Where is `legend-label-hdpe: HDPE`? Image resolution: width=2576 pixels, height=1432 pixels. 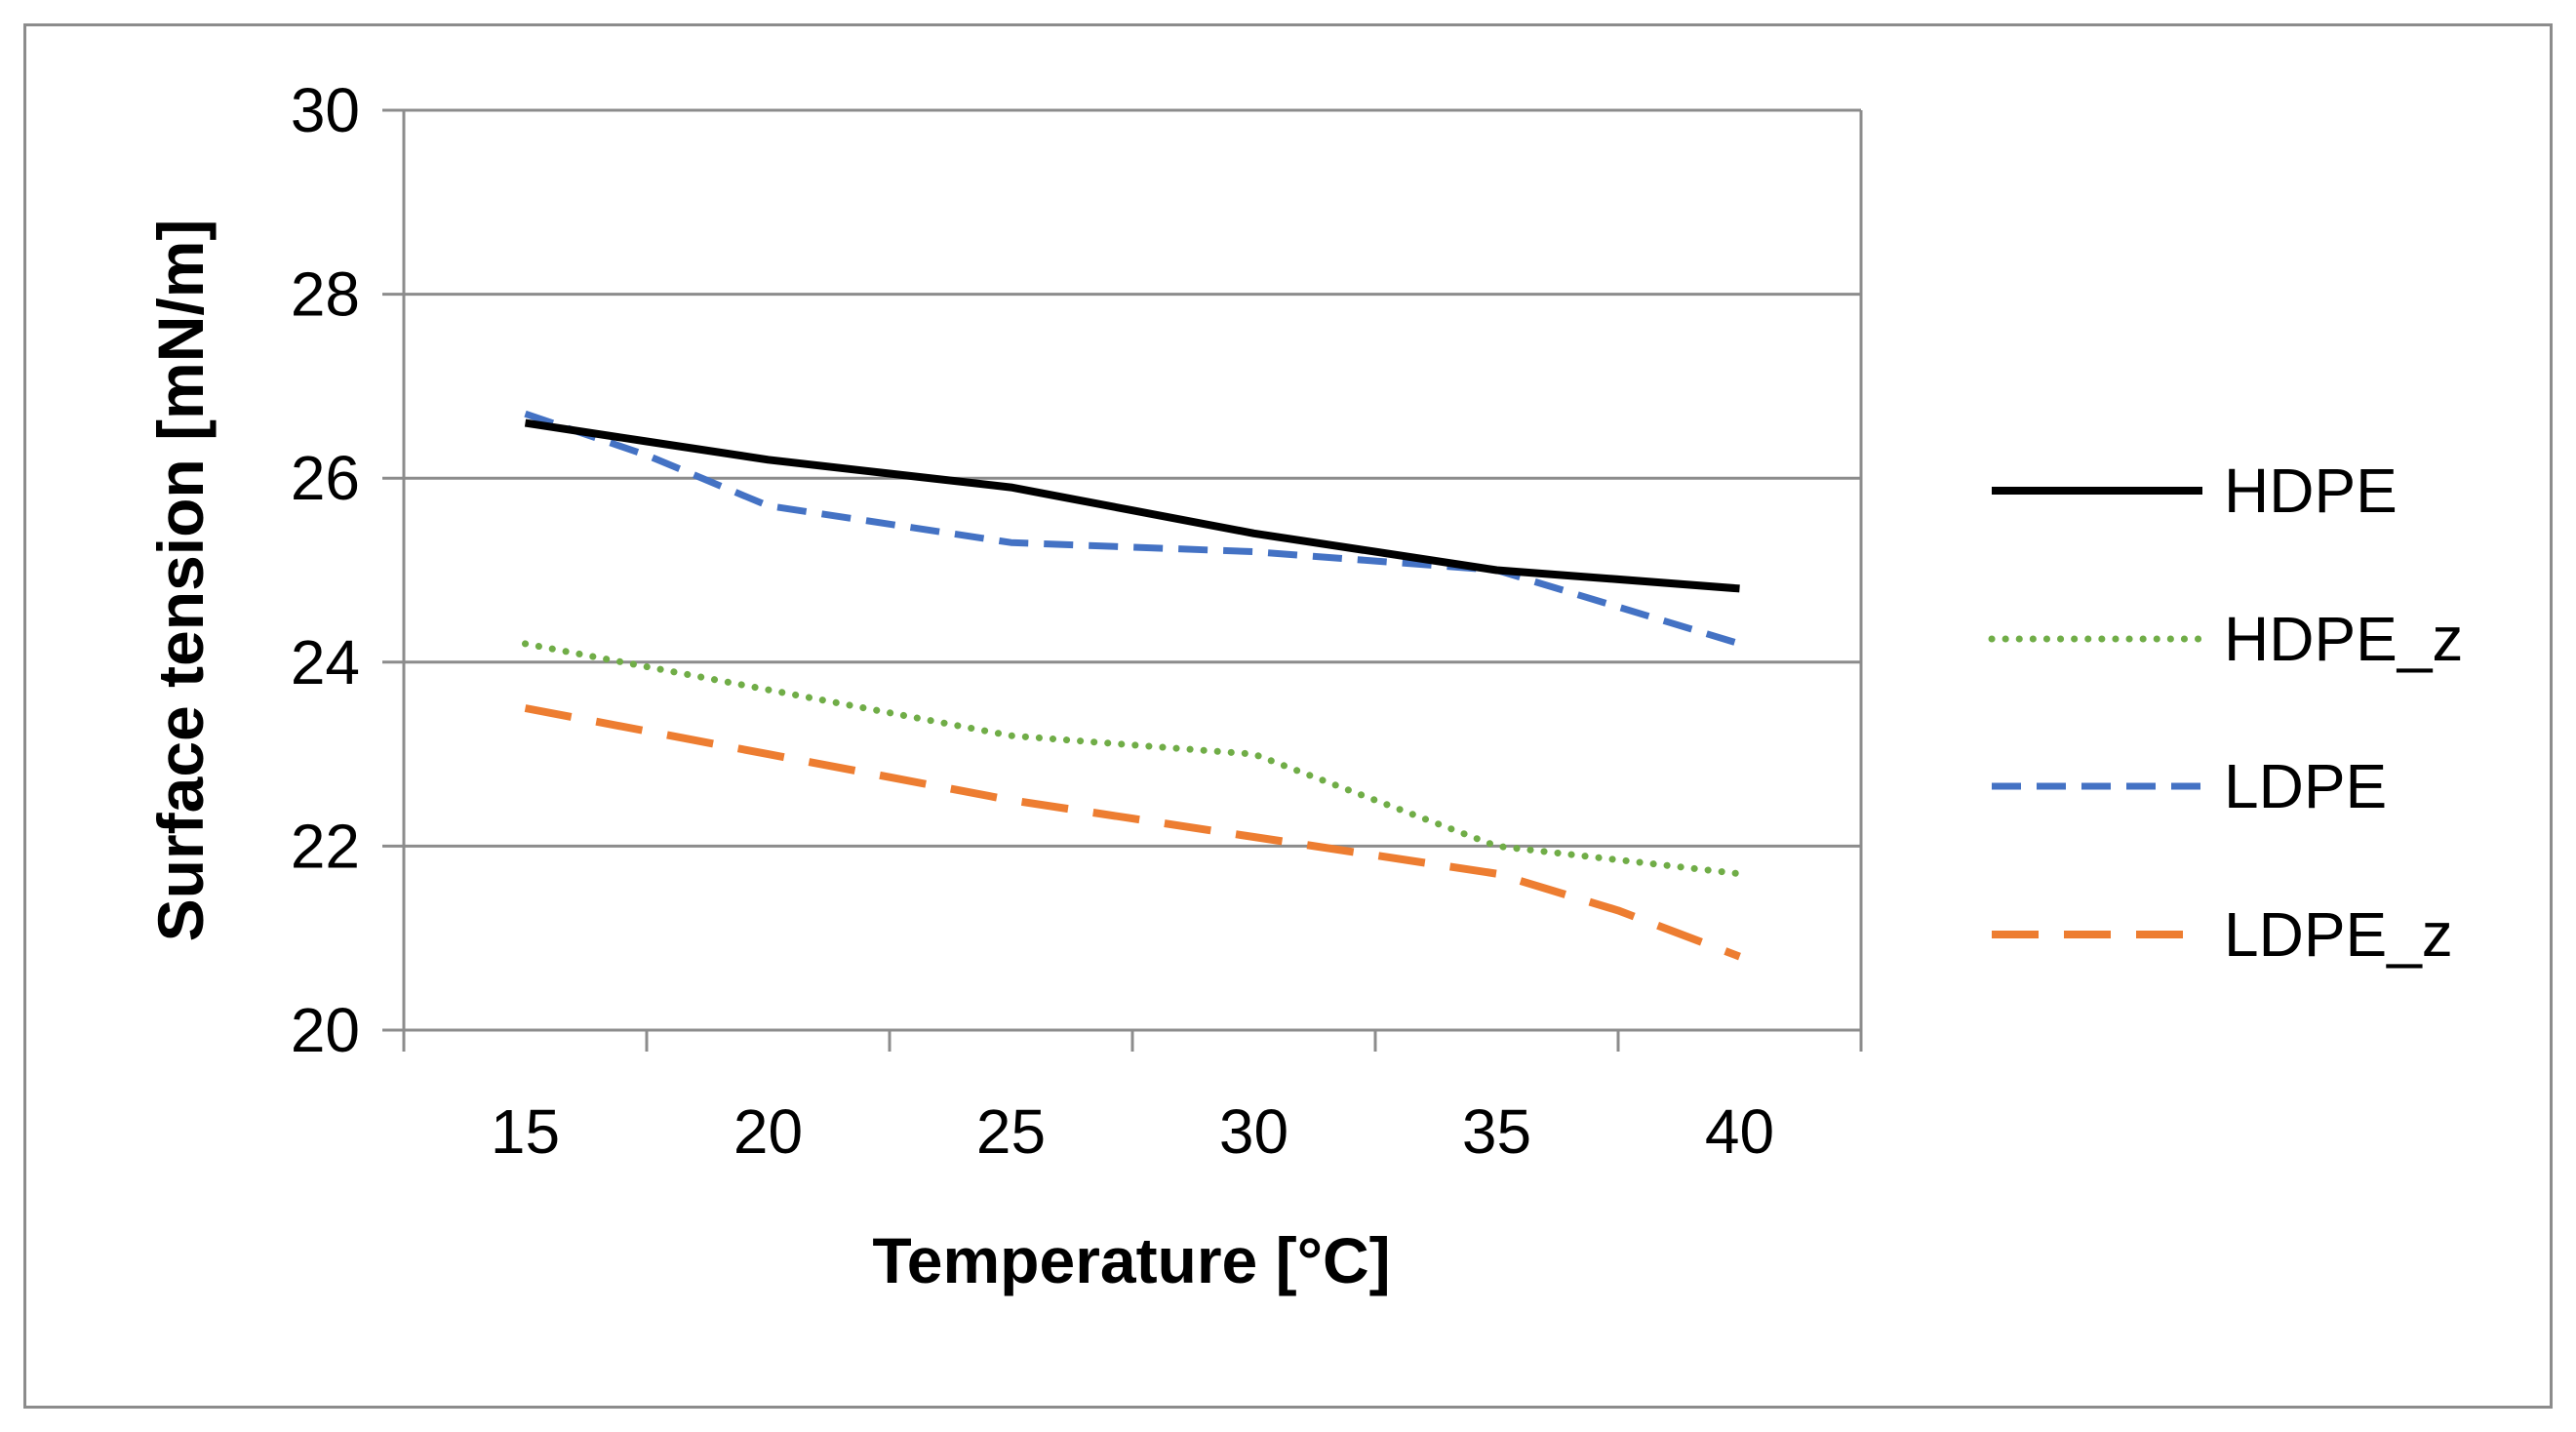 legend-label-hdpe: HDPE is located at coordinates (2311, 491).